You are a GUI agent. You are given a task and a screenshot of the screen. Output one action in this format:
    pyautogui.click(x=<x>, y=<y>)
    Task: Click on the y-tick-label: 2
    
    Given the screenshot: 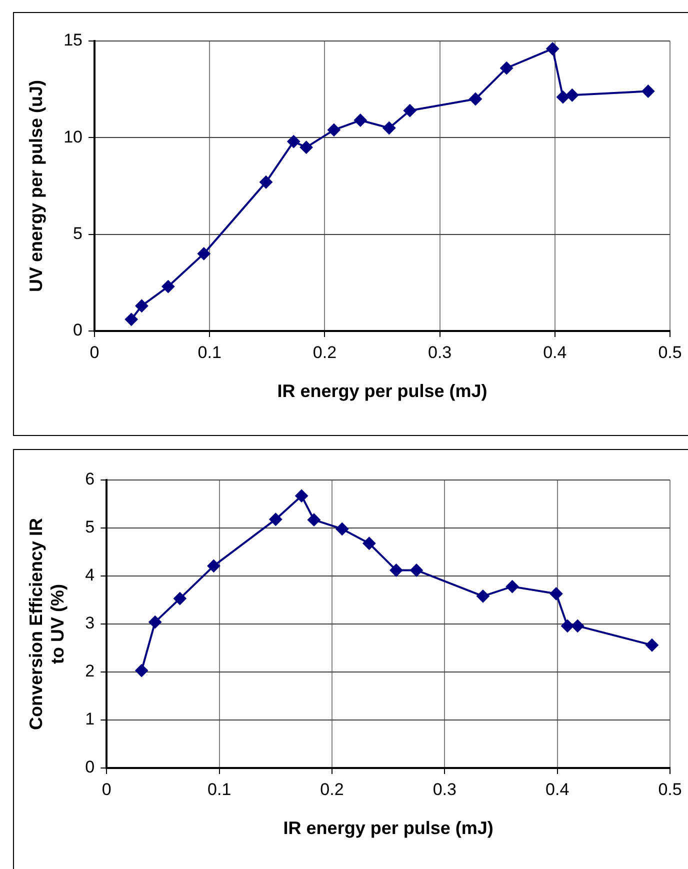 What is the action you would take?
    pyautogui.click(x=90, y=671)
    